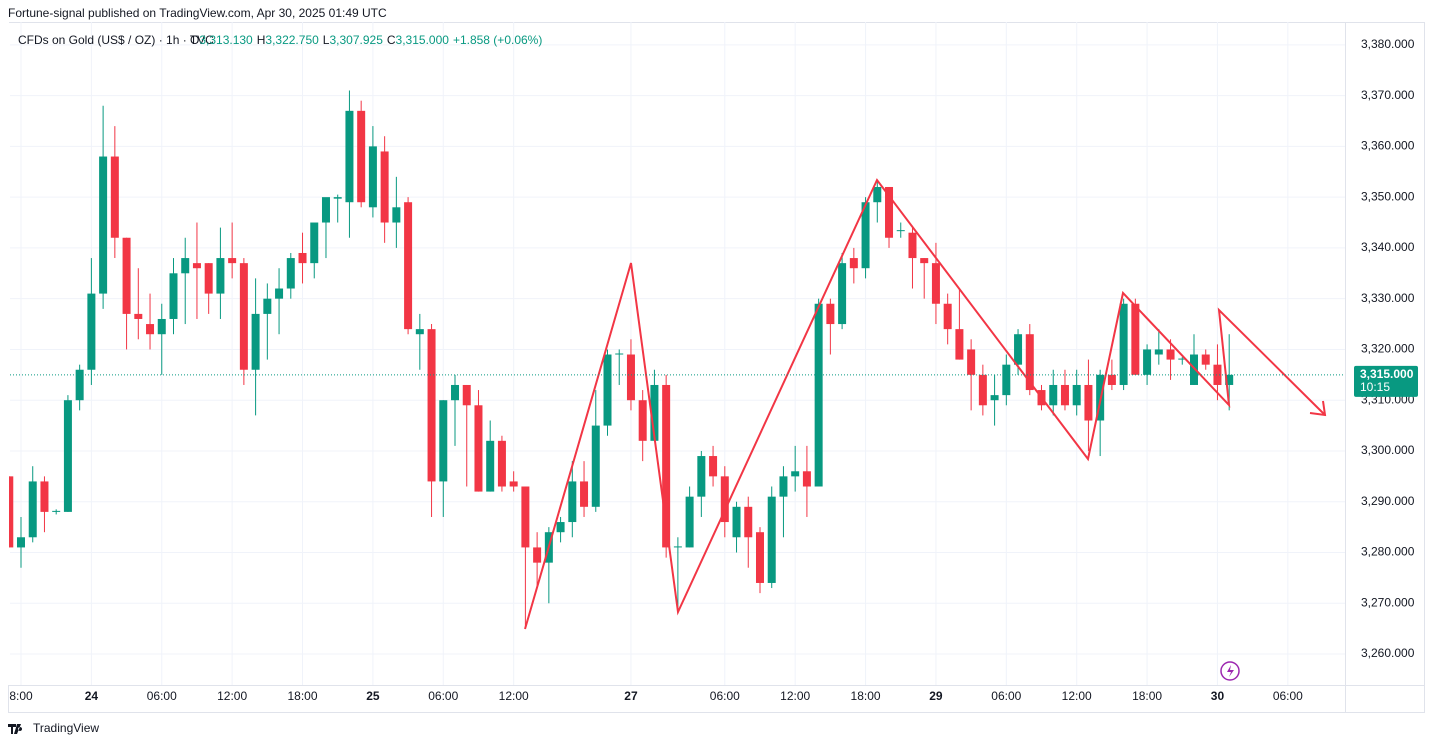 This screenshot has height=752, width=1435. What do you see at coordinates (326, 40) in the screenshot?
I see `legend-l-label: L` at bounding box center [326, 40].